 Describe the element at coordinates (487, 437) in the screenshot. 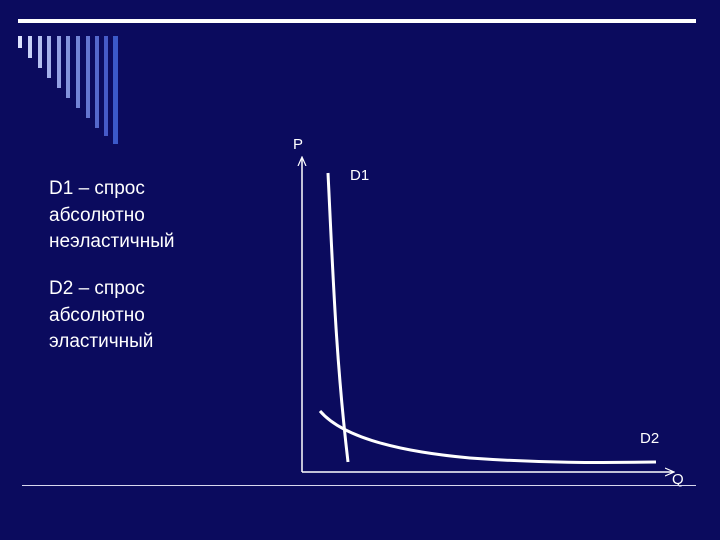

I see `curve-d2` at that location.